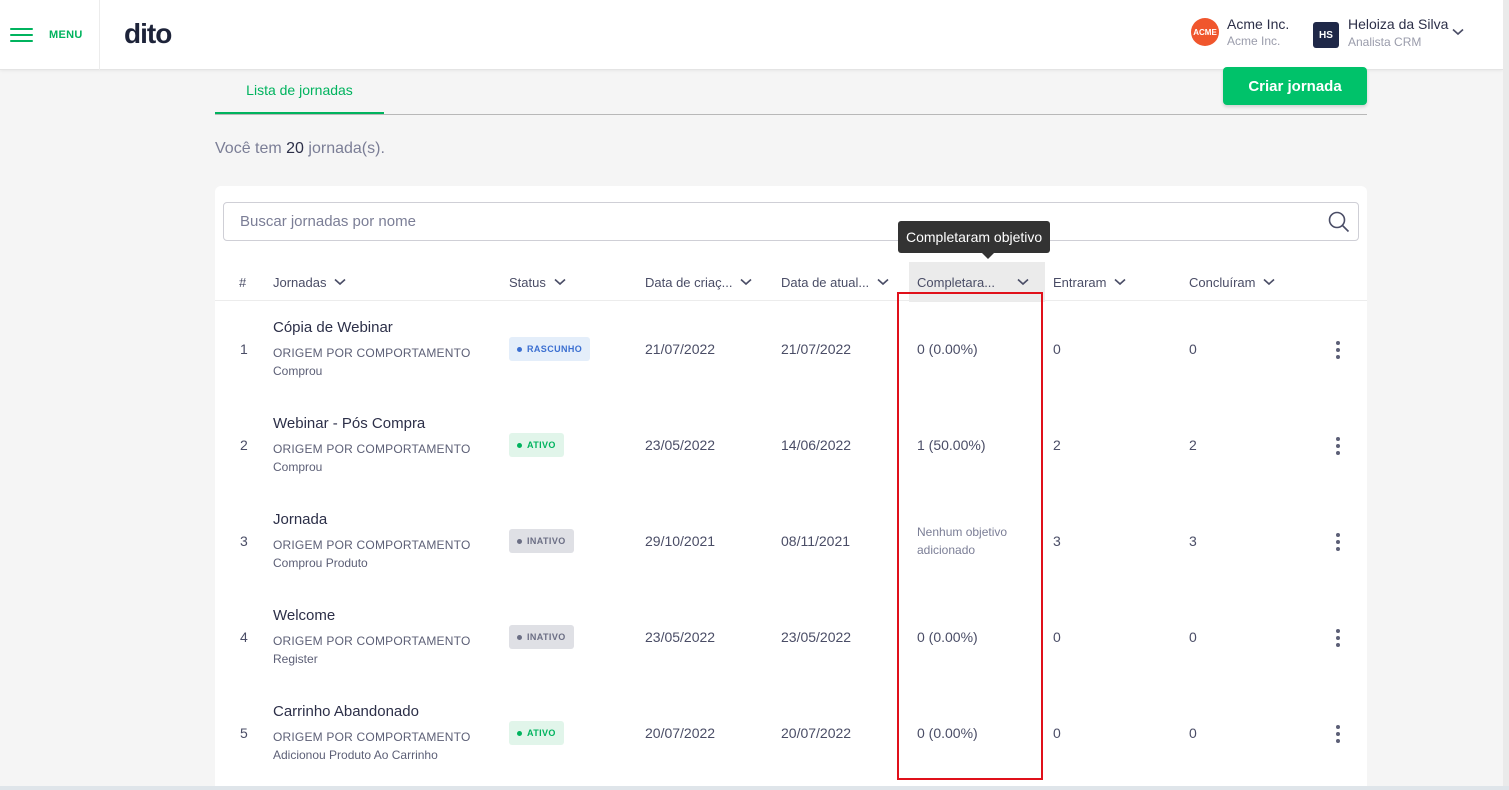  I want to click on search-input, so click(764, 221).